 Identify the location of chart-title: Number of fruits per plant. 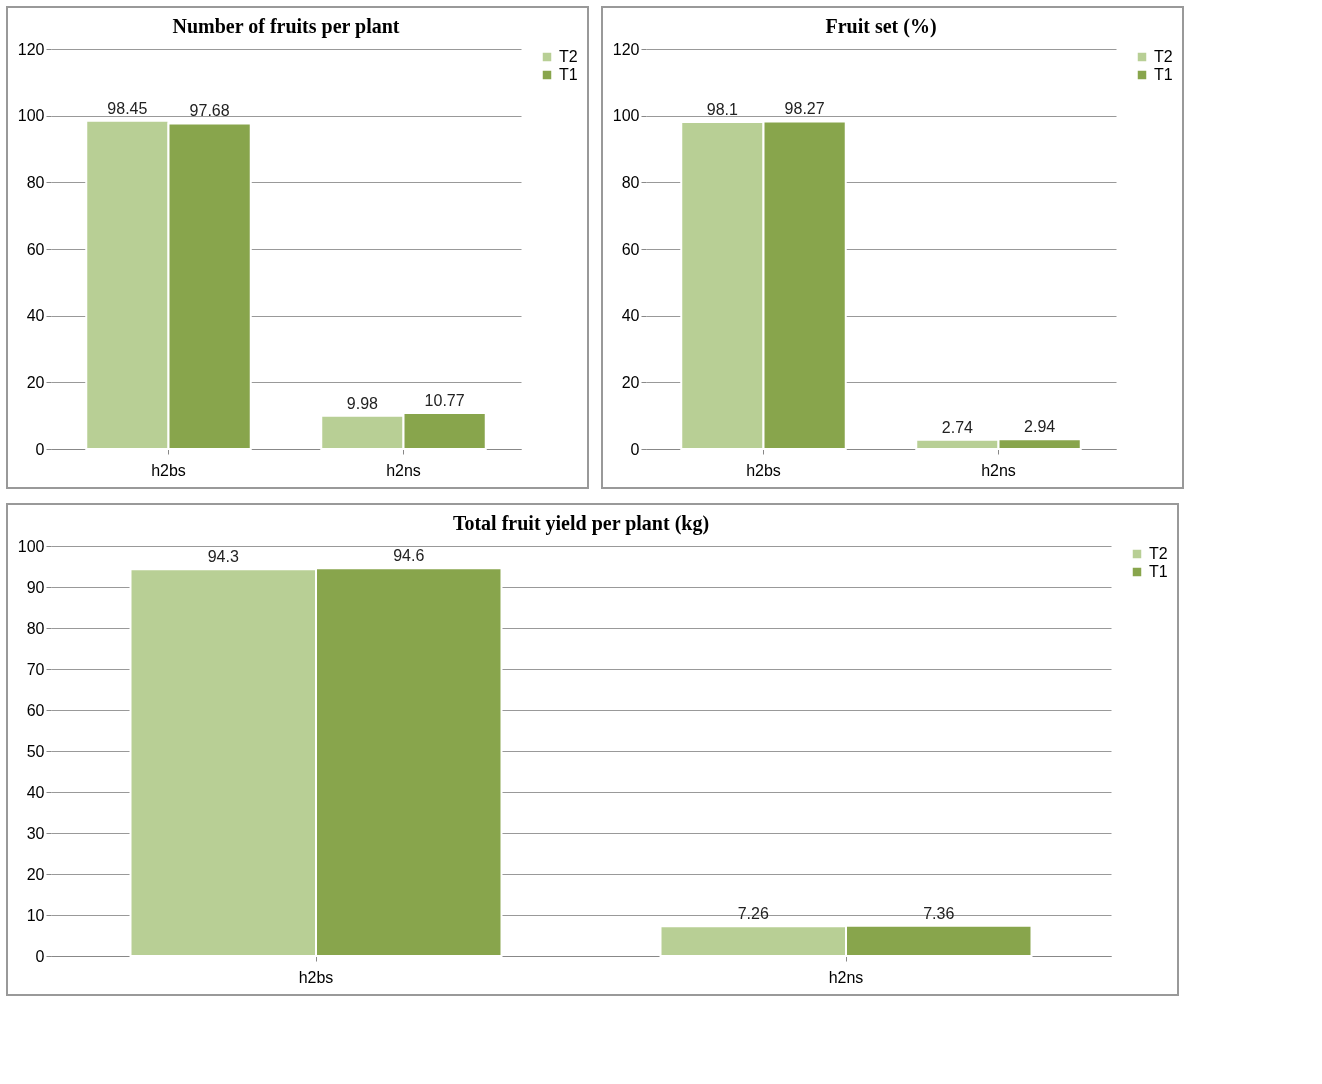
(286, 26).